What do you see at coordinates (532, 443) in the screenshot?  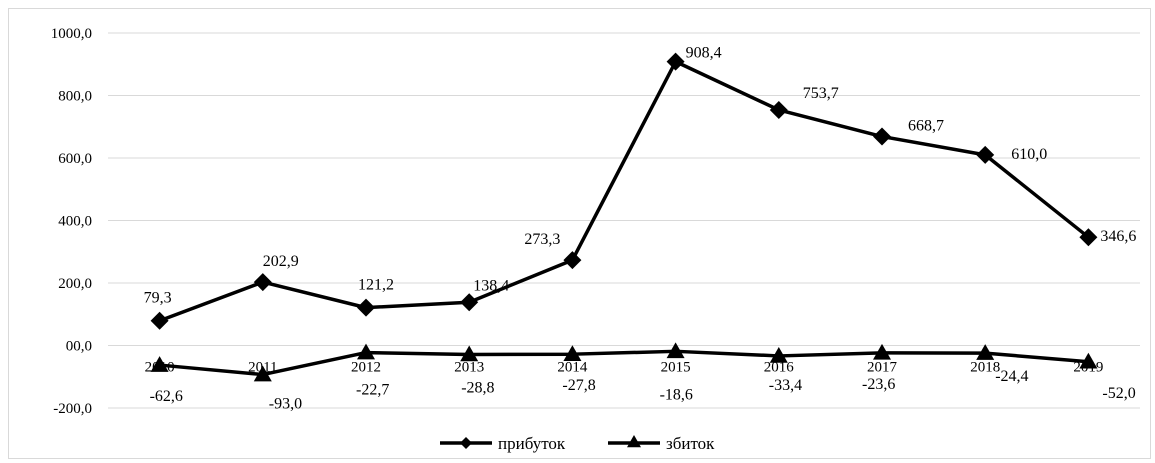 I see `legend-label: прибуток` at bounding box center [532, 443].